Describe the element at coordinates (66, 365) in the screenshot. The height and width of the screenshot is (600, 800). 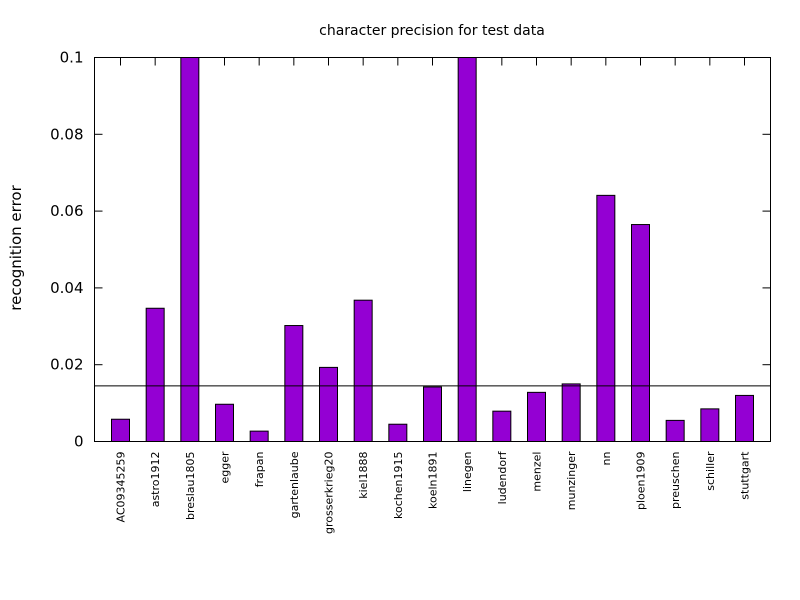
I see `y-tick-label: 0.02` at that location.